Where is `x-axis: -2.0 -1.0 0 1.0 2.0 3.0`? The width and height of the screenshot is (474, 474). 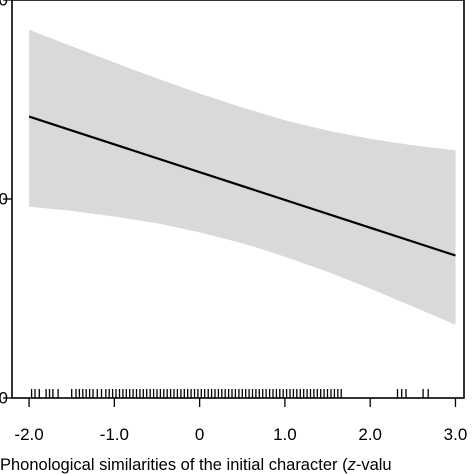 x-axis: -2.0 -1.0 0 1.0 2.0 3.0 is located at coordinates (240, 421).